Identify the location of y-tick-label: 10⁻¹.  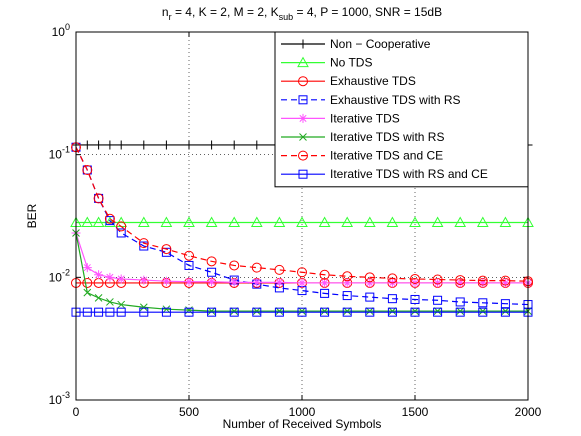
(59, 153).